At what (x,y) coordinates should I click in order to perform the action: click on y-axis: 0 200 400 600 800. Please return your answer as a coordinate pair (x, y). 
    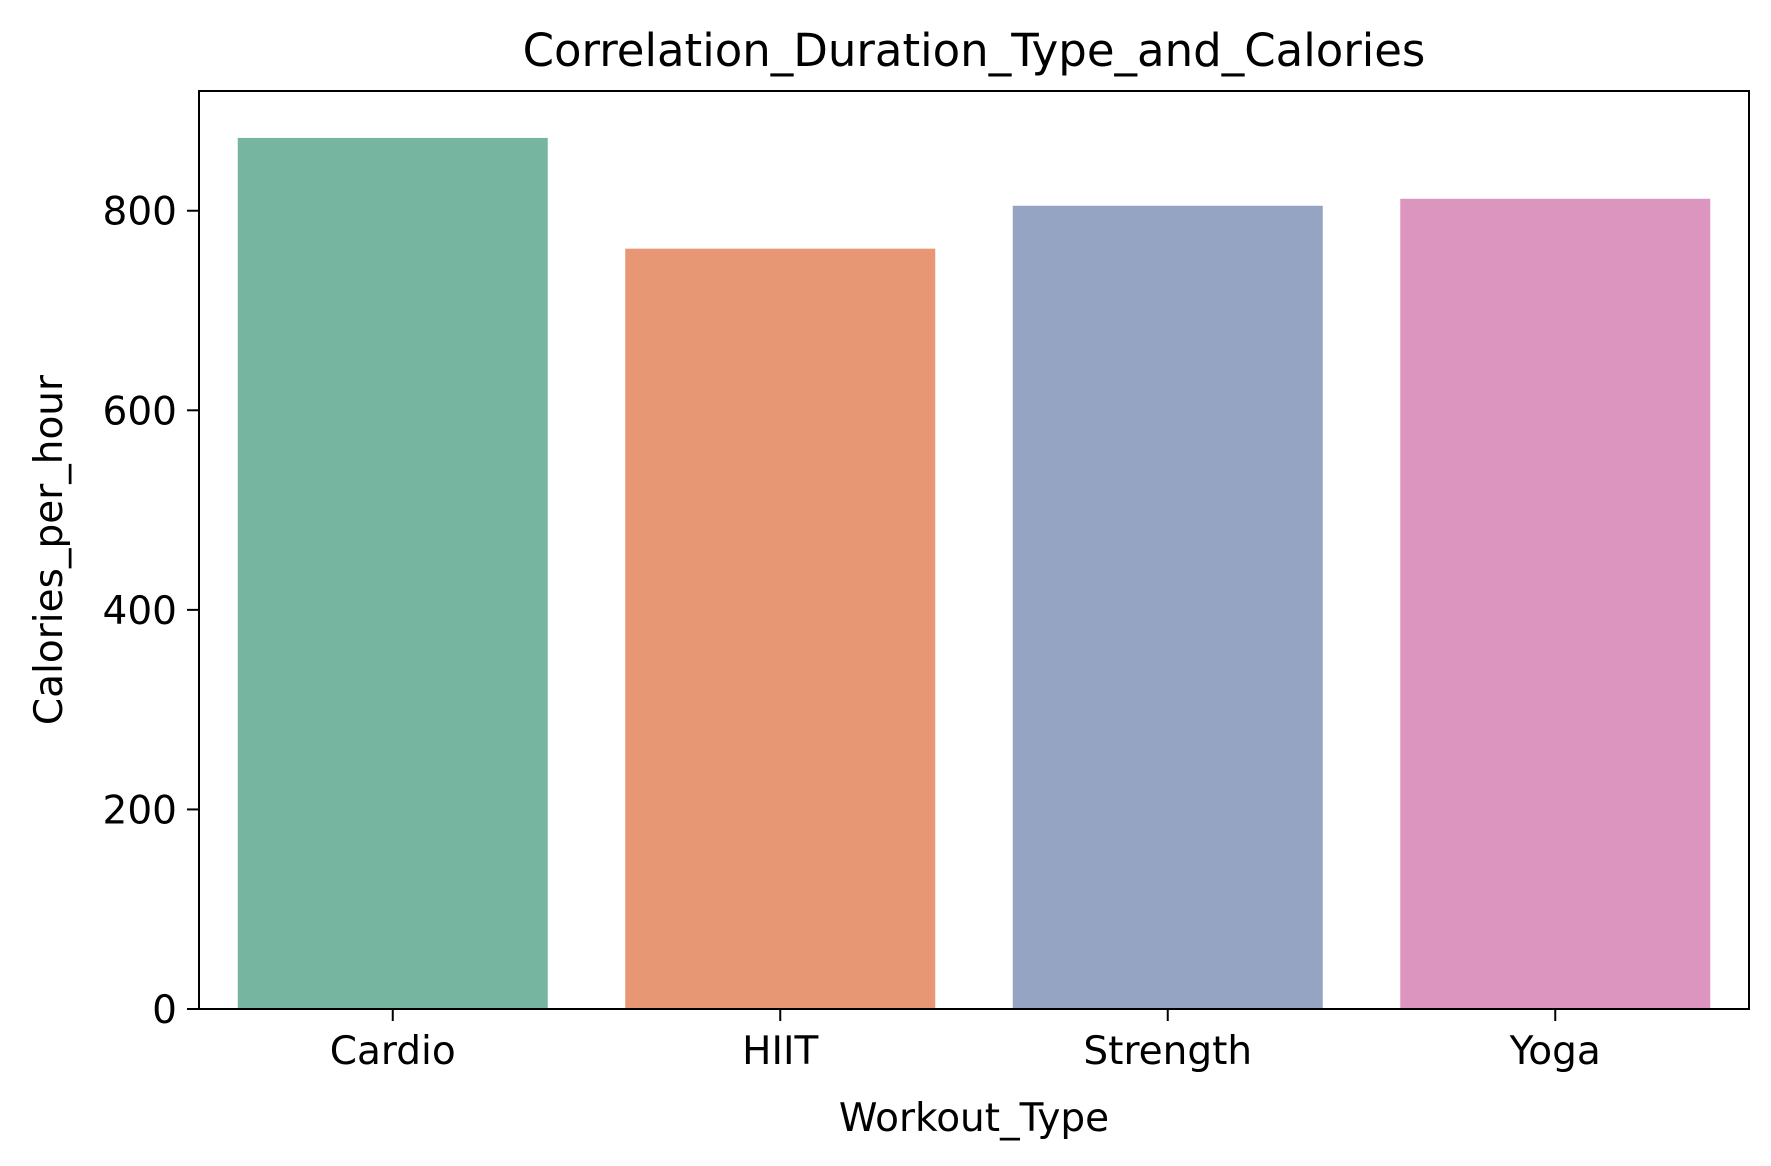
    Looking at the image, I should click on (151, 611).